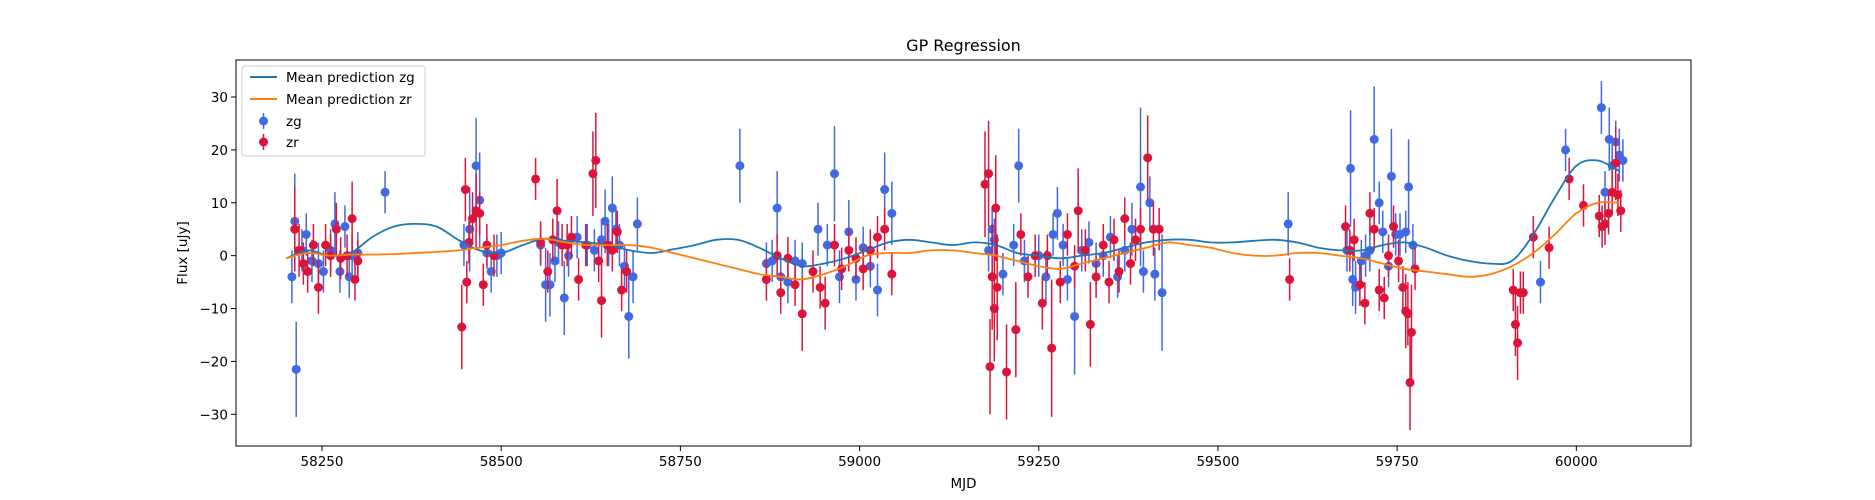  Describe the element at coordinates (952, 241) in the screenshot. I see `mean-prediction-zr-line` at that location.